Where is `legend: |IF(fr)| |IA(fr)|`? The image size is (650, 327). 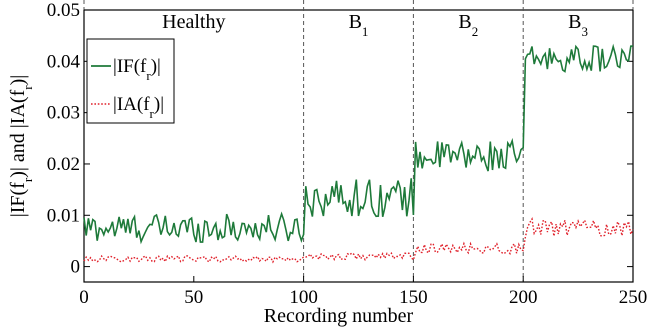
legend: |IF(fr)| |IA(fr)| is located at coordinates (130, 81).